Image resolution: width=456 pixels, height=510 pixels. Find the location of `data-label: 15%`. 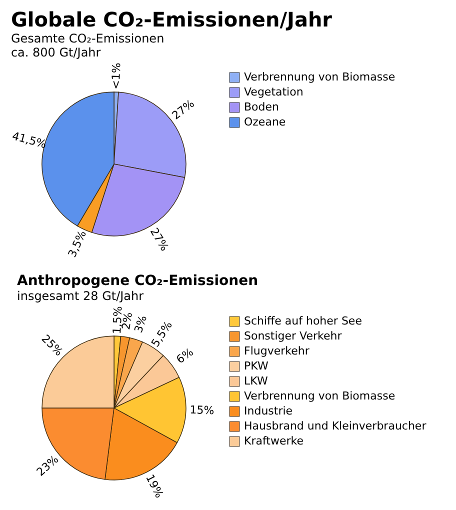

data-label: 15% is located at coordinates (202, 410).